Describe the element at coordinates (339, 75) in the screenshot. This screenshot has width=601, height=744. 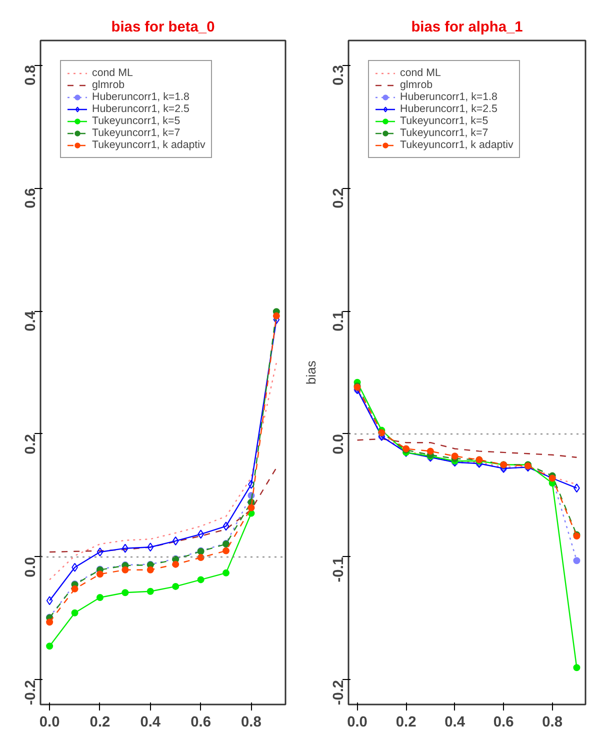
I see `y-tick-label: 0.3` at that location.